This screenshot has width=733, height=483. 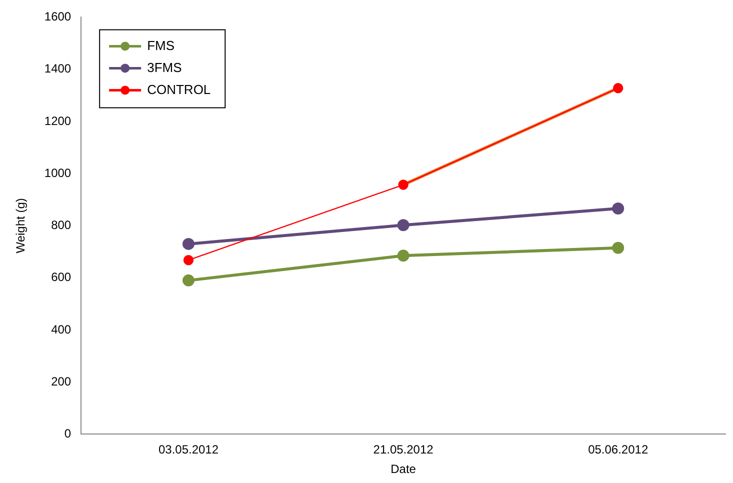 What do you see at coordinates (618, 449) in the screenshot?
I see `x-tick-label: 05.06.2012` at bounding box center [618, 449].